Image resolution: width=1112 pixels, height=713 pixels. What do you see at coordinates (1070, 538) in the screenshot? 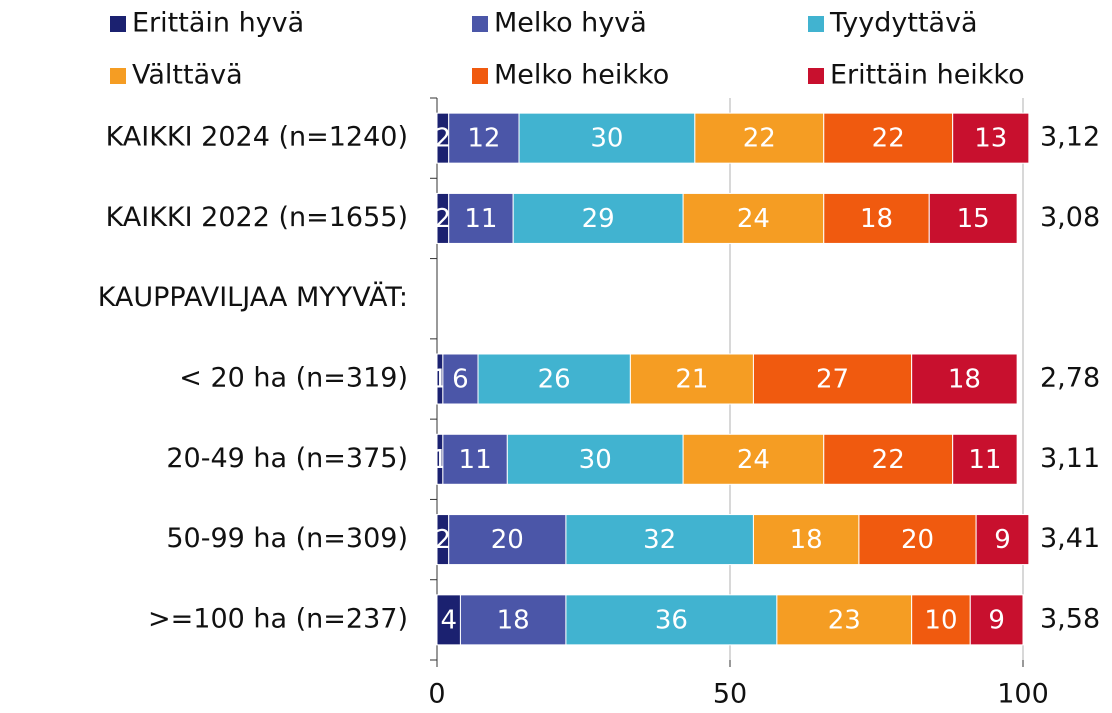
I see `average-label: 3,41` at bounding box center [1070, 538].